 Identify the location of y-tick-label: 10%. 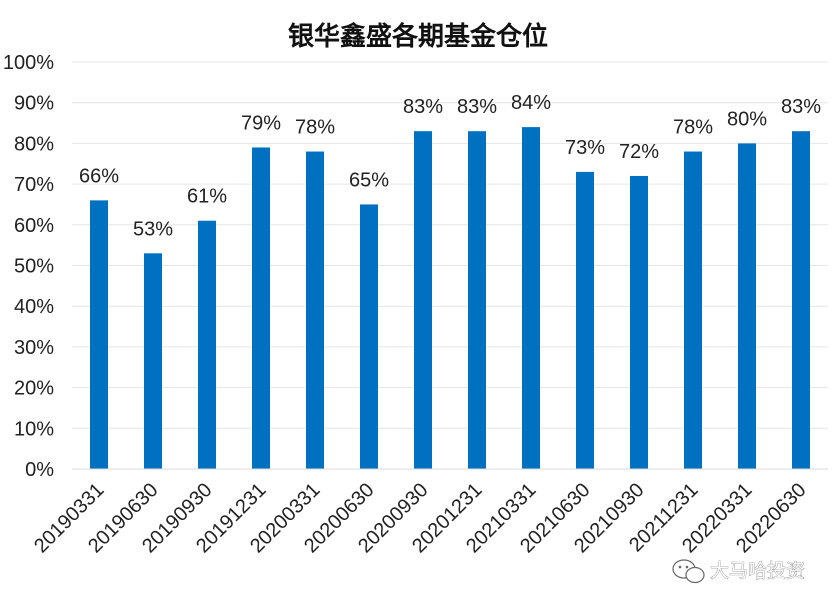
(34, 429).